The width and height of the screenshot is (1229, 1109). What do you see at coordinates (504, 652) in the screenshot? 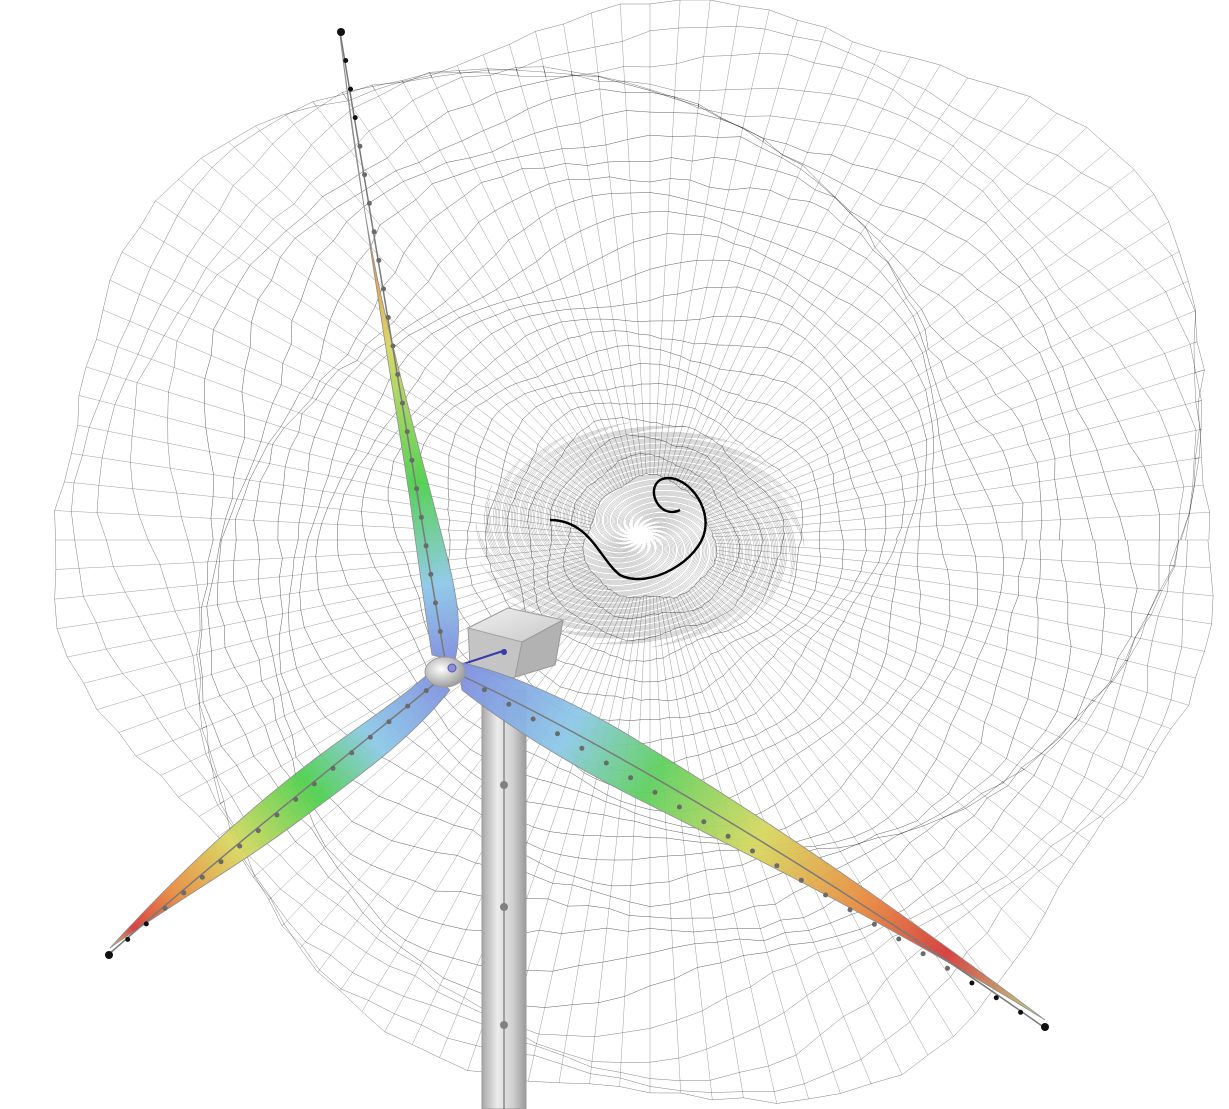
I see `shaft-node` at bounding box center [504, 652].